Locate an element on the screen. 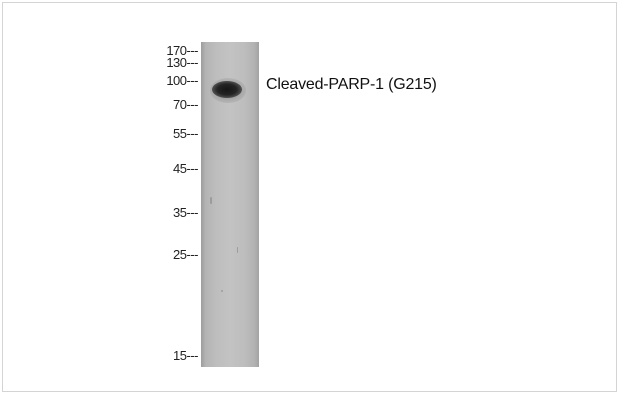  marker-70: 70--- is located at coordinates (185, 104).